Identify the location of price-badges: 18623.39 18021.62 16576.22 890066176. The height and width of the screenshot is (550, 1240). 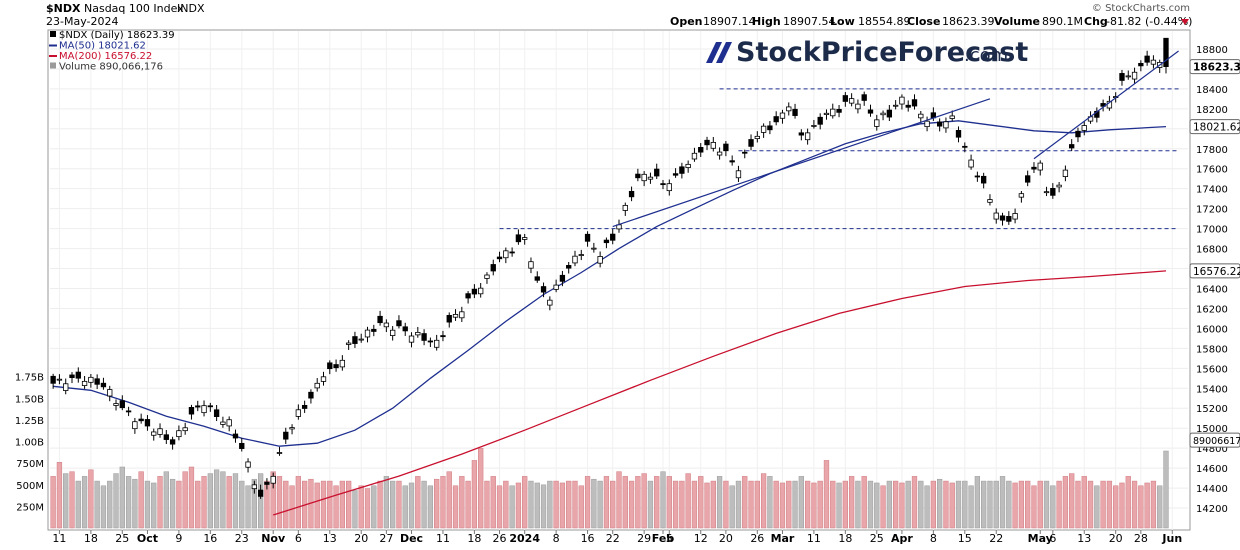
(1214, 253).